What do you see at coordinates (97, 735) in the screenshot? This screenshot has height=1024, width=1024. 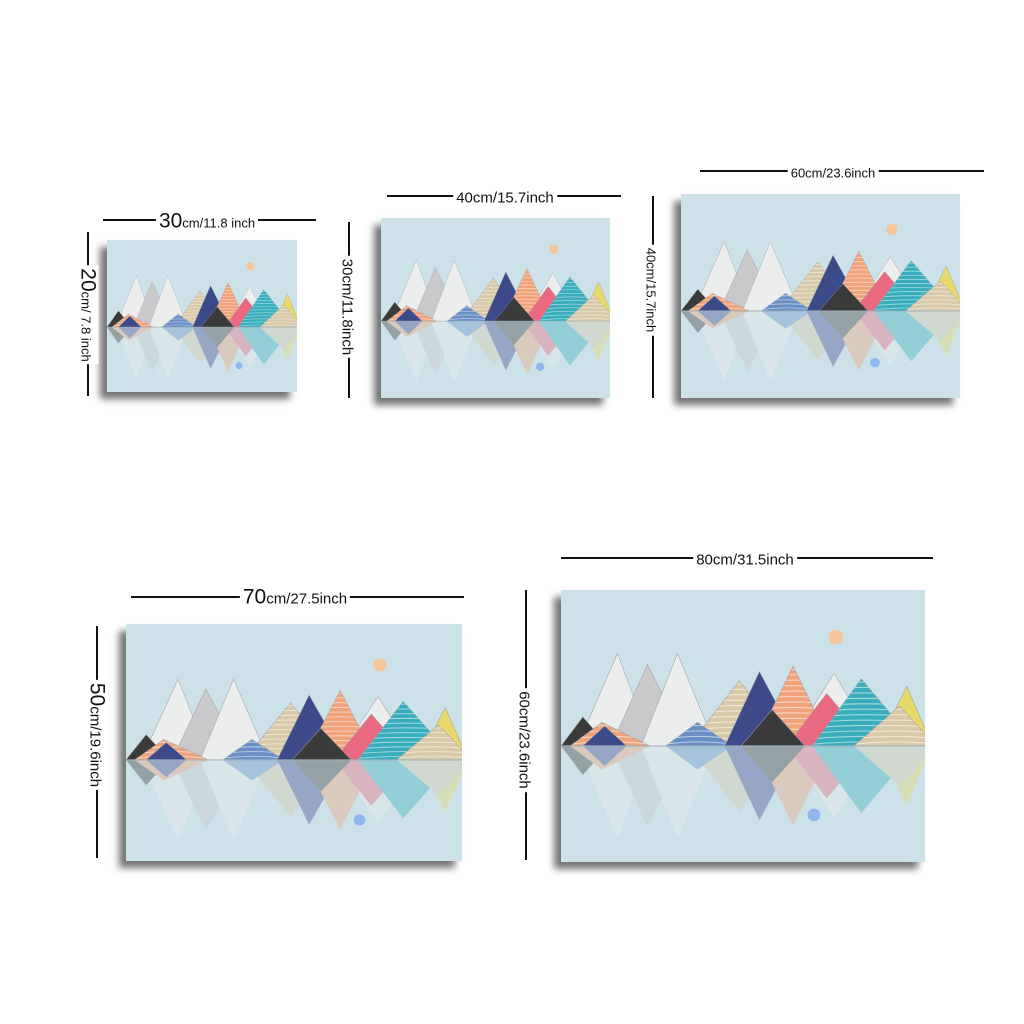 I see `height-dimension-label: 50cm/19.6inch` at bounding box center [97, 735].